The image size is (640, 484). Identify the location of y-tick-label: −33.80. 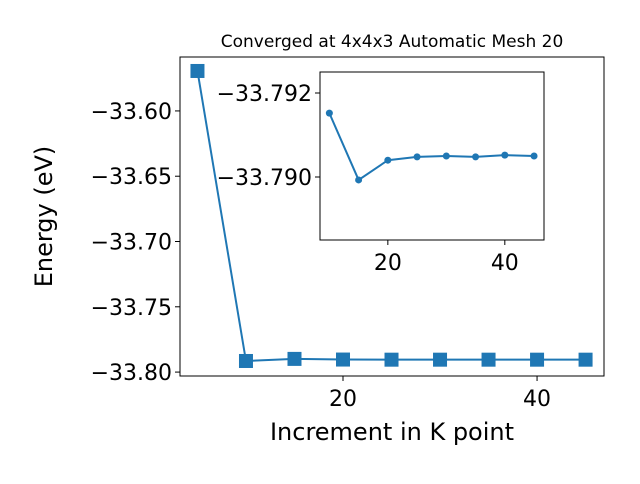
(131, 373).